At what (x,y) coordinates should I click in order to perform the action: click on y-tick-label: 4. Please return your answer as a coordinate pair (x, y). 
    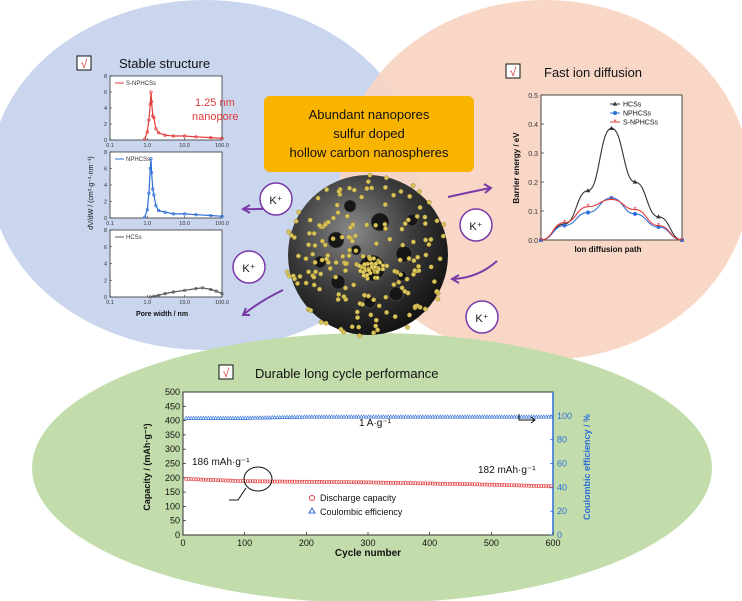
    Looking at the image, I should click on (105, 265).